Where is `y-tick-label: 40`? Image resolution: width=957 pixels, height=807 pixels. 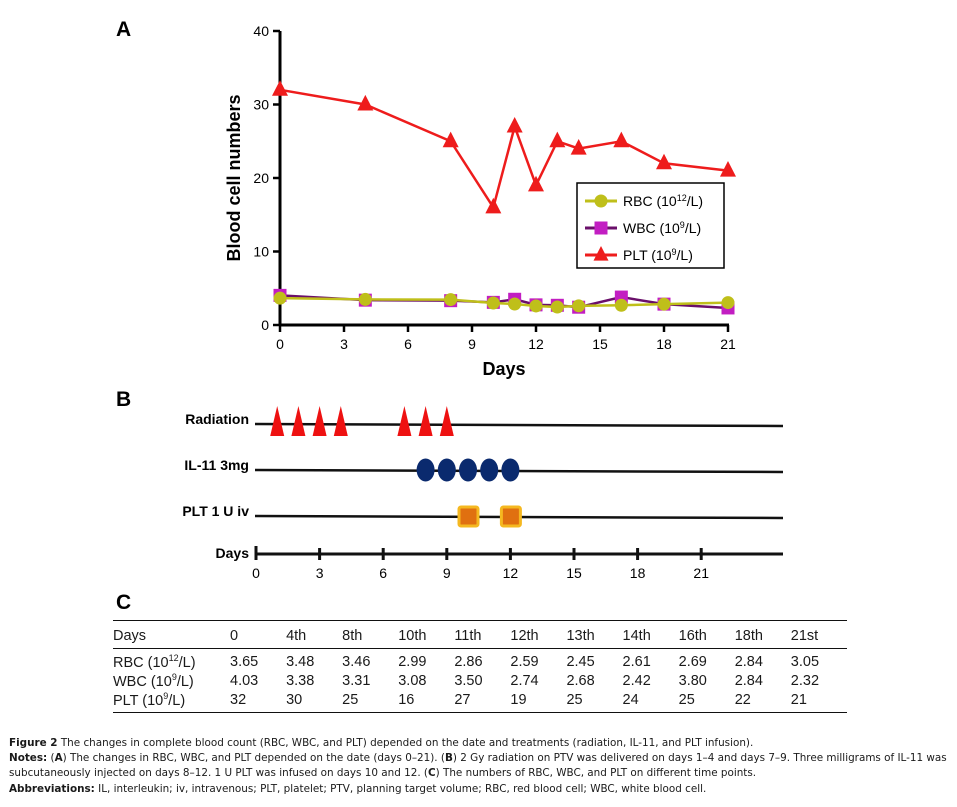 y-tick-label: 40 is located at coordinates (261, 31).